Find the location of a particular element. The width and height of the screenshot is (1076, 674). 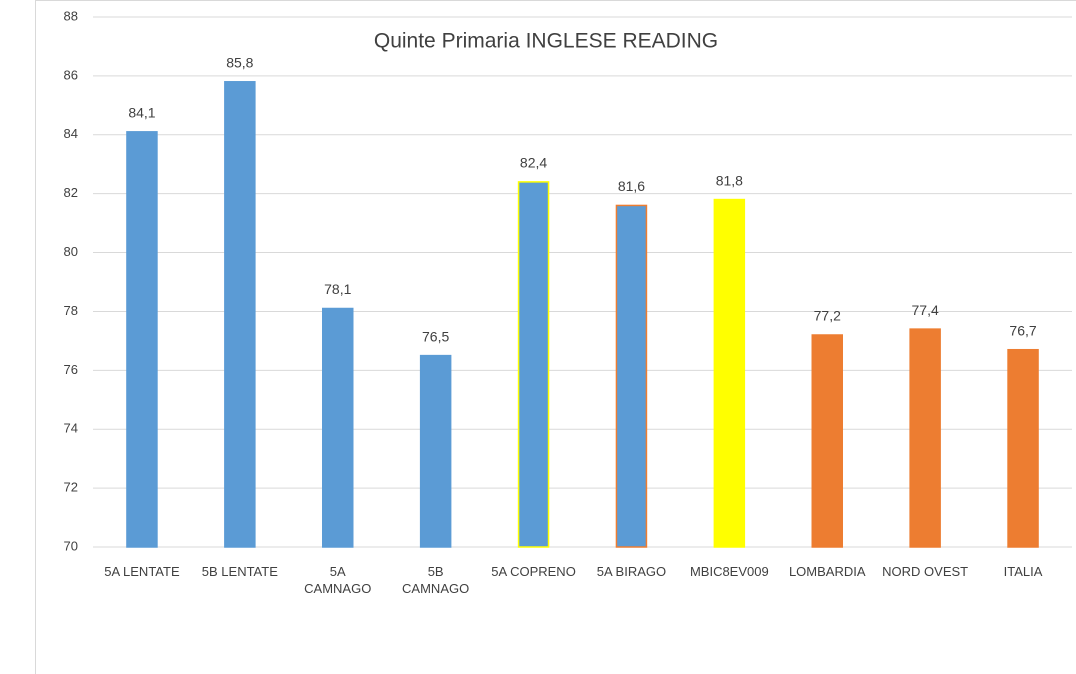

x-tick-label: 5A COPRENO is located at coordinates (533, 571).